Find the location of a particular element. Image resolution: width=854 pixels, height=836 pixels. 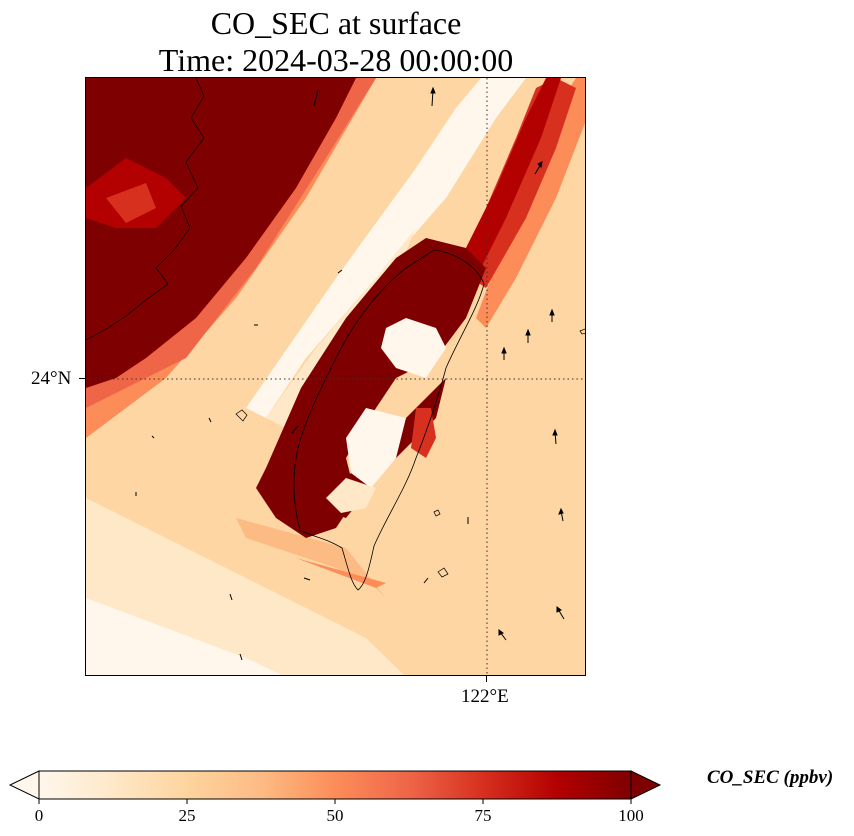

lon-tick-mark is located at coordinates (486, 679).